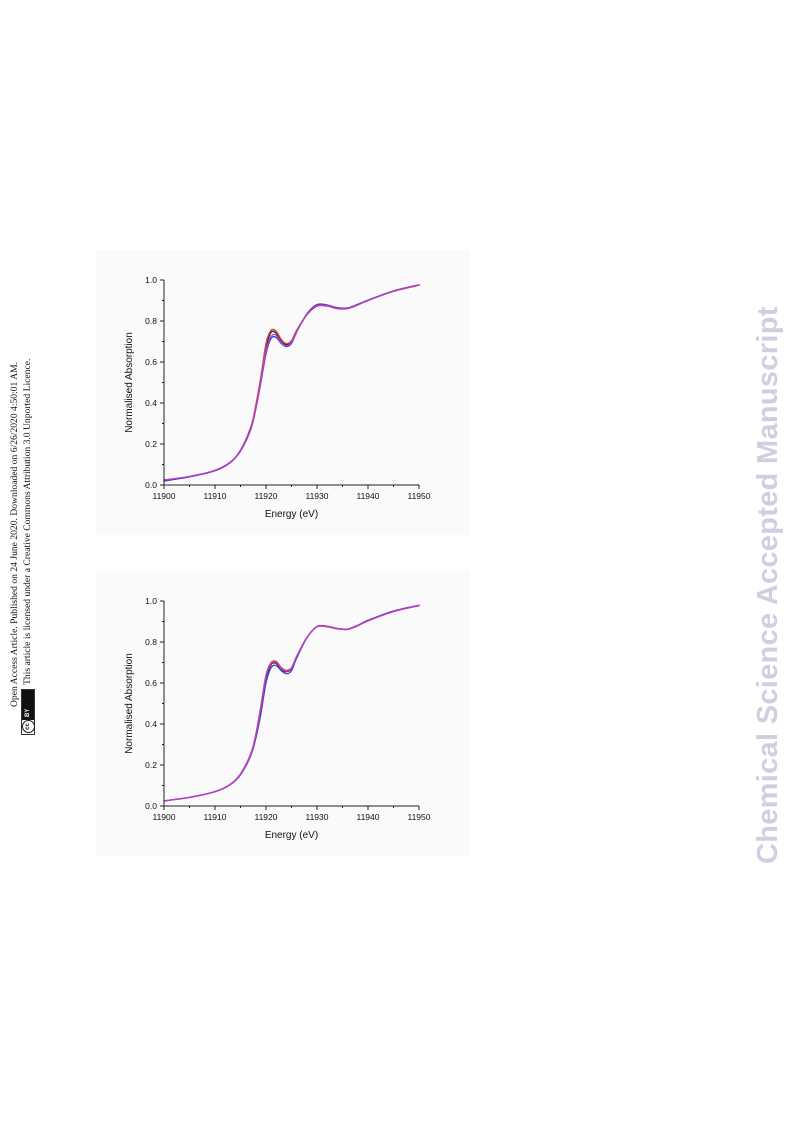 The height and width of the screenshot is (1121, 793). What do you see at coordinates (151, 444) in the screenshot?
I see `chart0-y-tick-label: 0.2` at bounding box center [151, 444].